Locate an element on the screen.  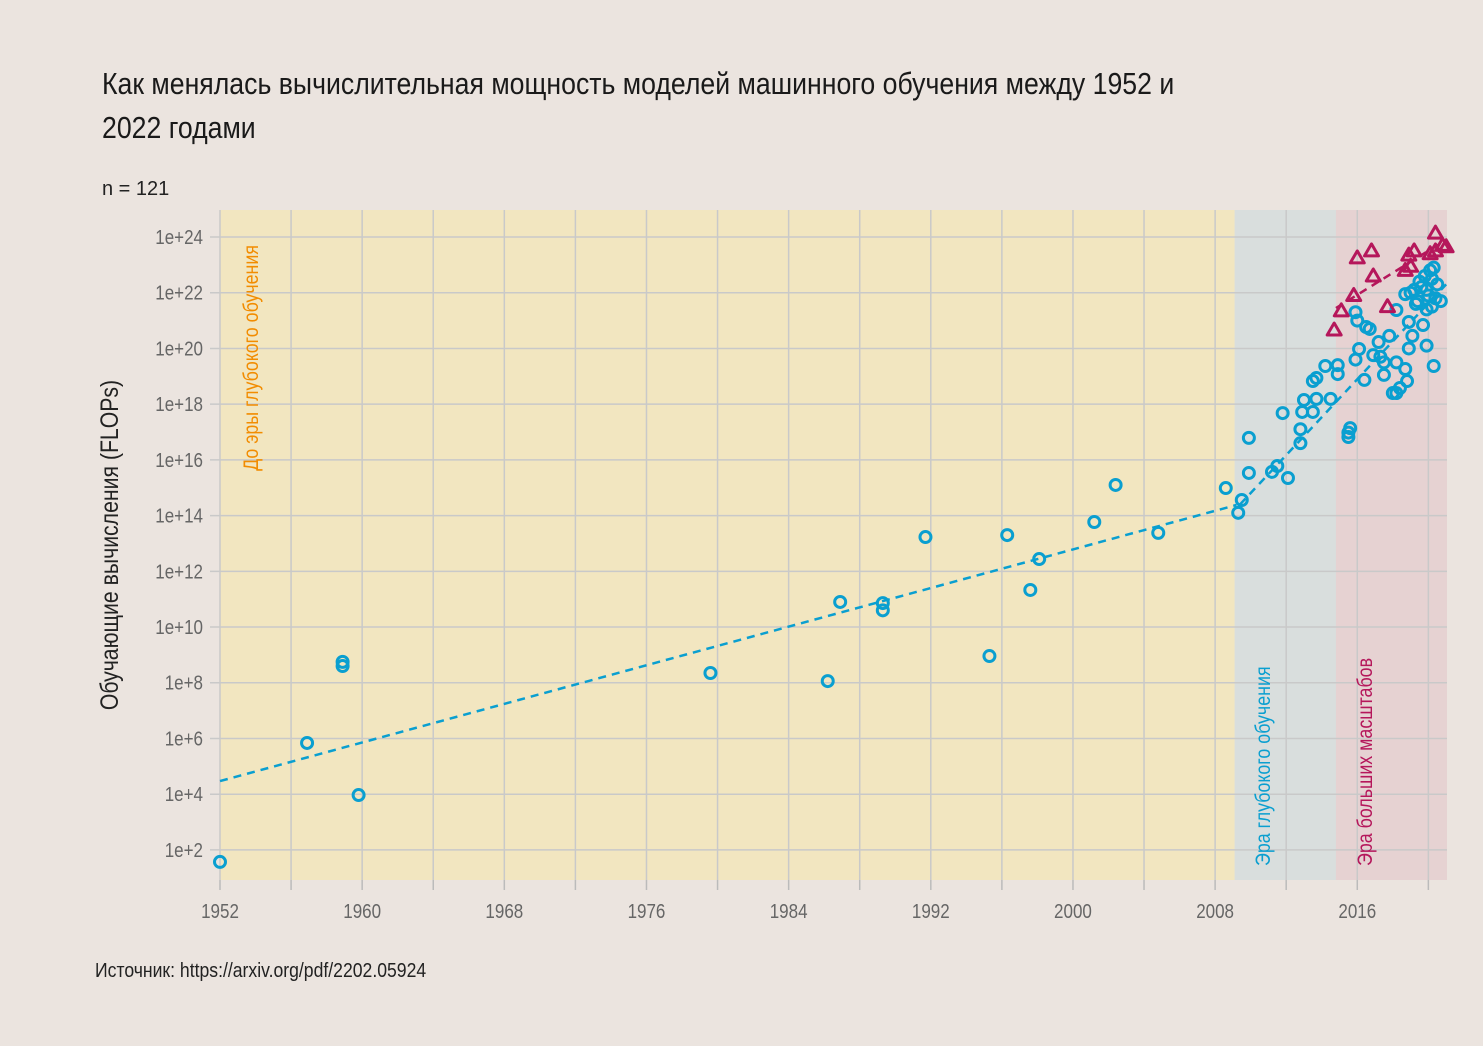
y-tick-label: 1e+22 is located at coordinates (179, 292).